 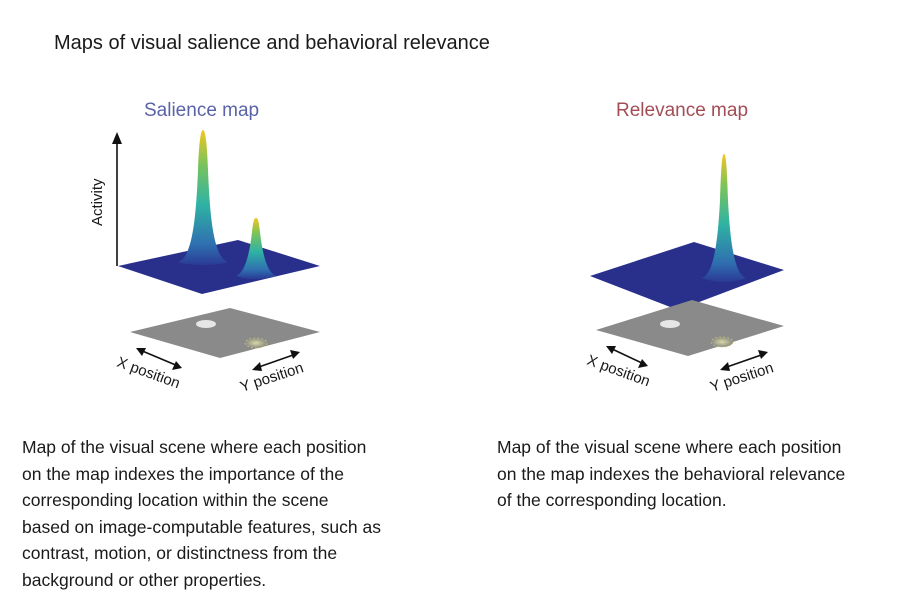 I want to click on relevance-map-figure: X position Y position, so click(x=684, y=275).